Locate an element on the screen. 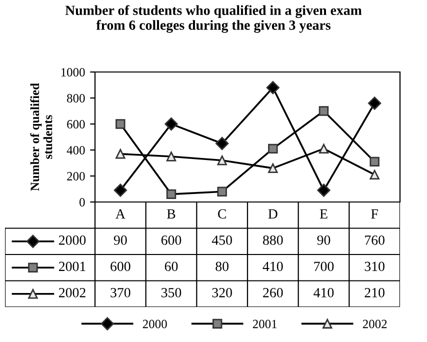 This screenshot has width=427, height=342. legend-label: 2002 is located at coordinates (72, 293).